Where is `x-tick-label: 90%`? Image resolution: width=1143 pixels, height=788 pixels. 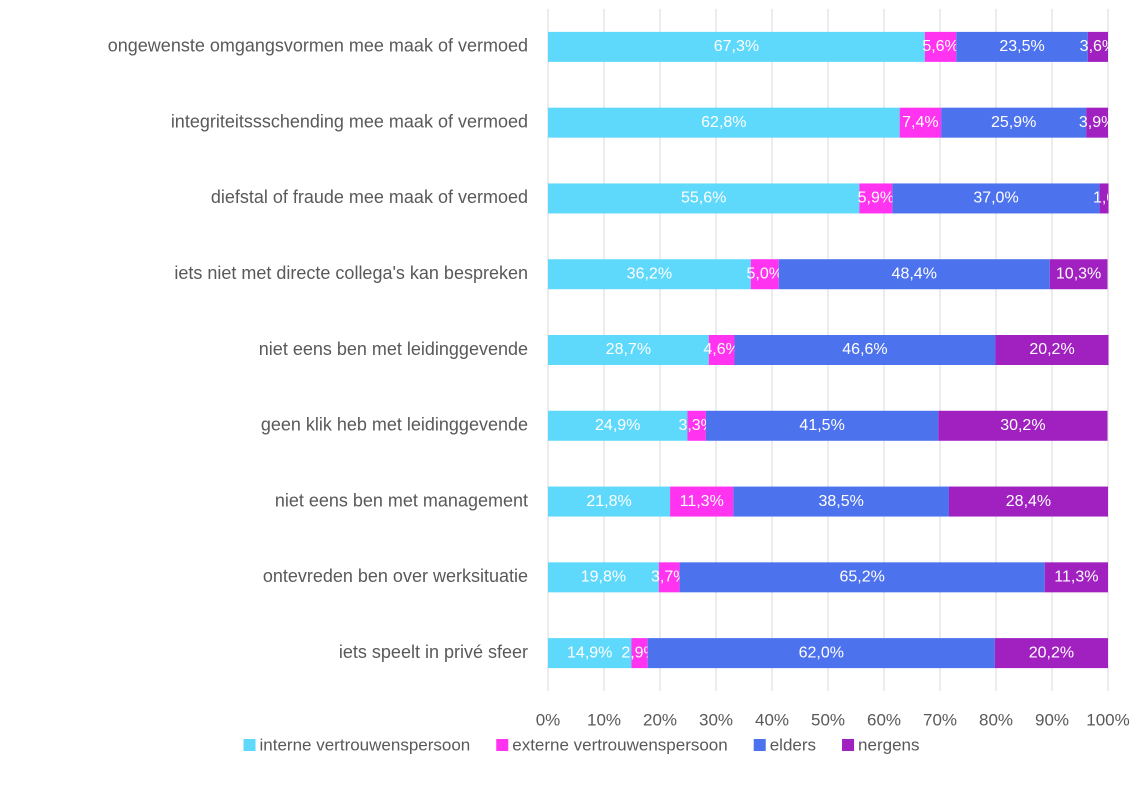 x-tick-label: 90% is located at coordinates (1052, 719).